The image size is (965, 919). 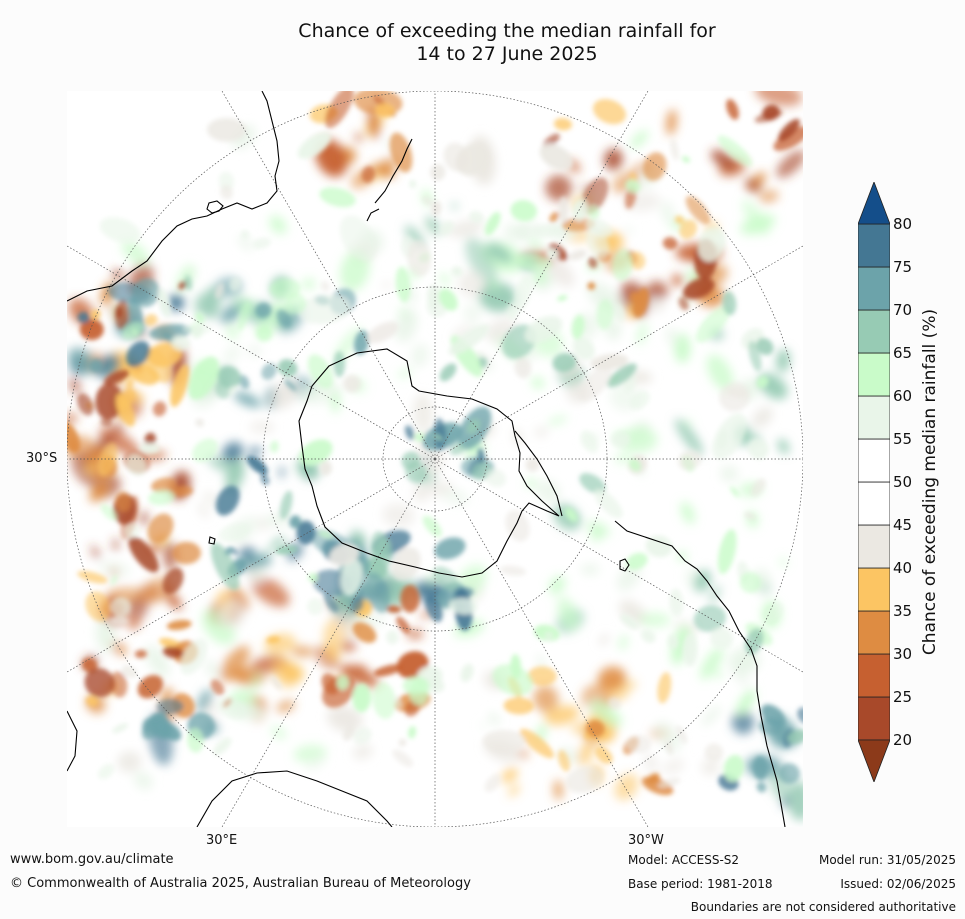 What do you see at coordinates (541, 275) in the screenshot?
I see `meridian` at bounding box center [541, 275].